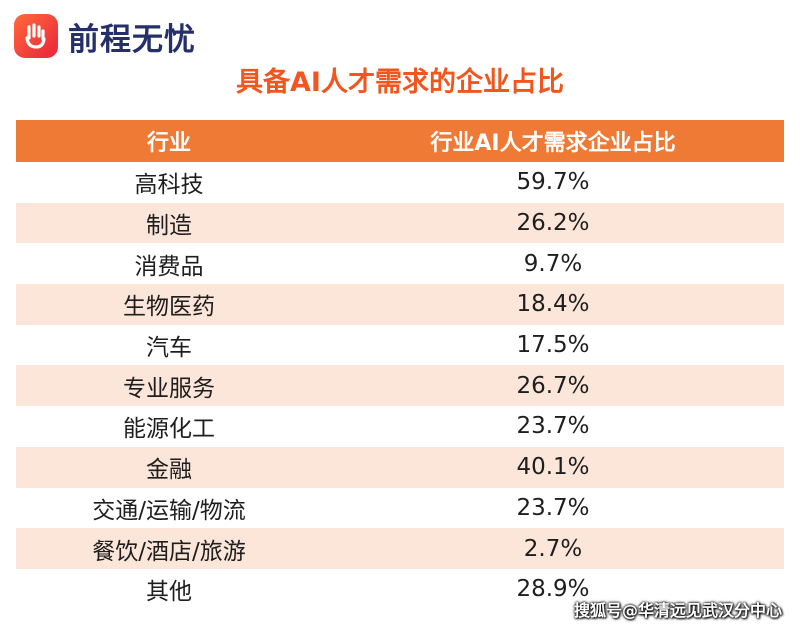 The height and width of the screenshot is (629, 800). I want to click on industry-cell: 餐饮/酒店/旅游, so click(169, 548).